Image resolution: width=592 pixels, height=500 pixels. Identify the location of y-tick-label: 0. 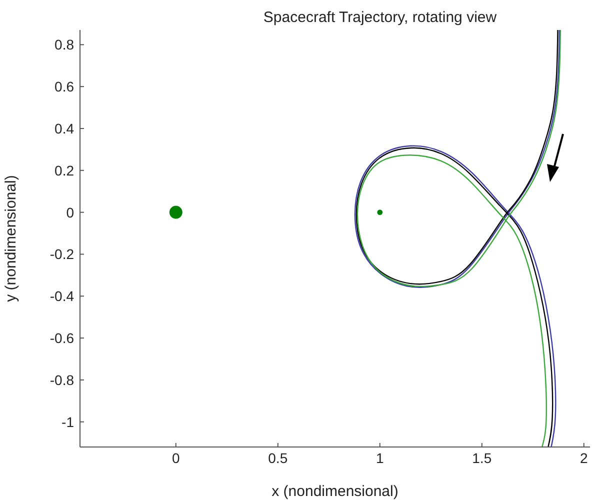
(70, 212).